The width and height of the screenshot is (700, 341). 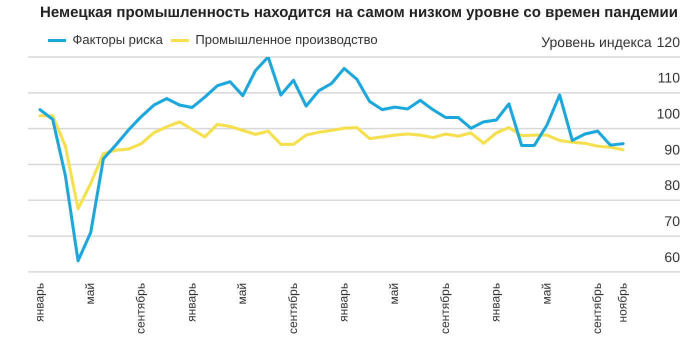 What do you see at coordinates (668, 42) in the screenshot?
I see `y-tick-label: 120` at bounding box center [668, 42].